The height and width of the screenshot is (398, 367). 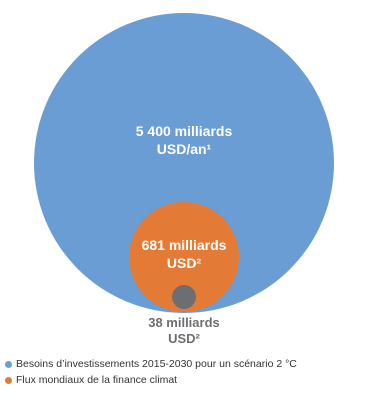 I want to click on needs-label-line2: USD/an¹, so click(x=184, y=149).